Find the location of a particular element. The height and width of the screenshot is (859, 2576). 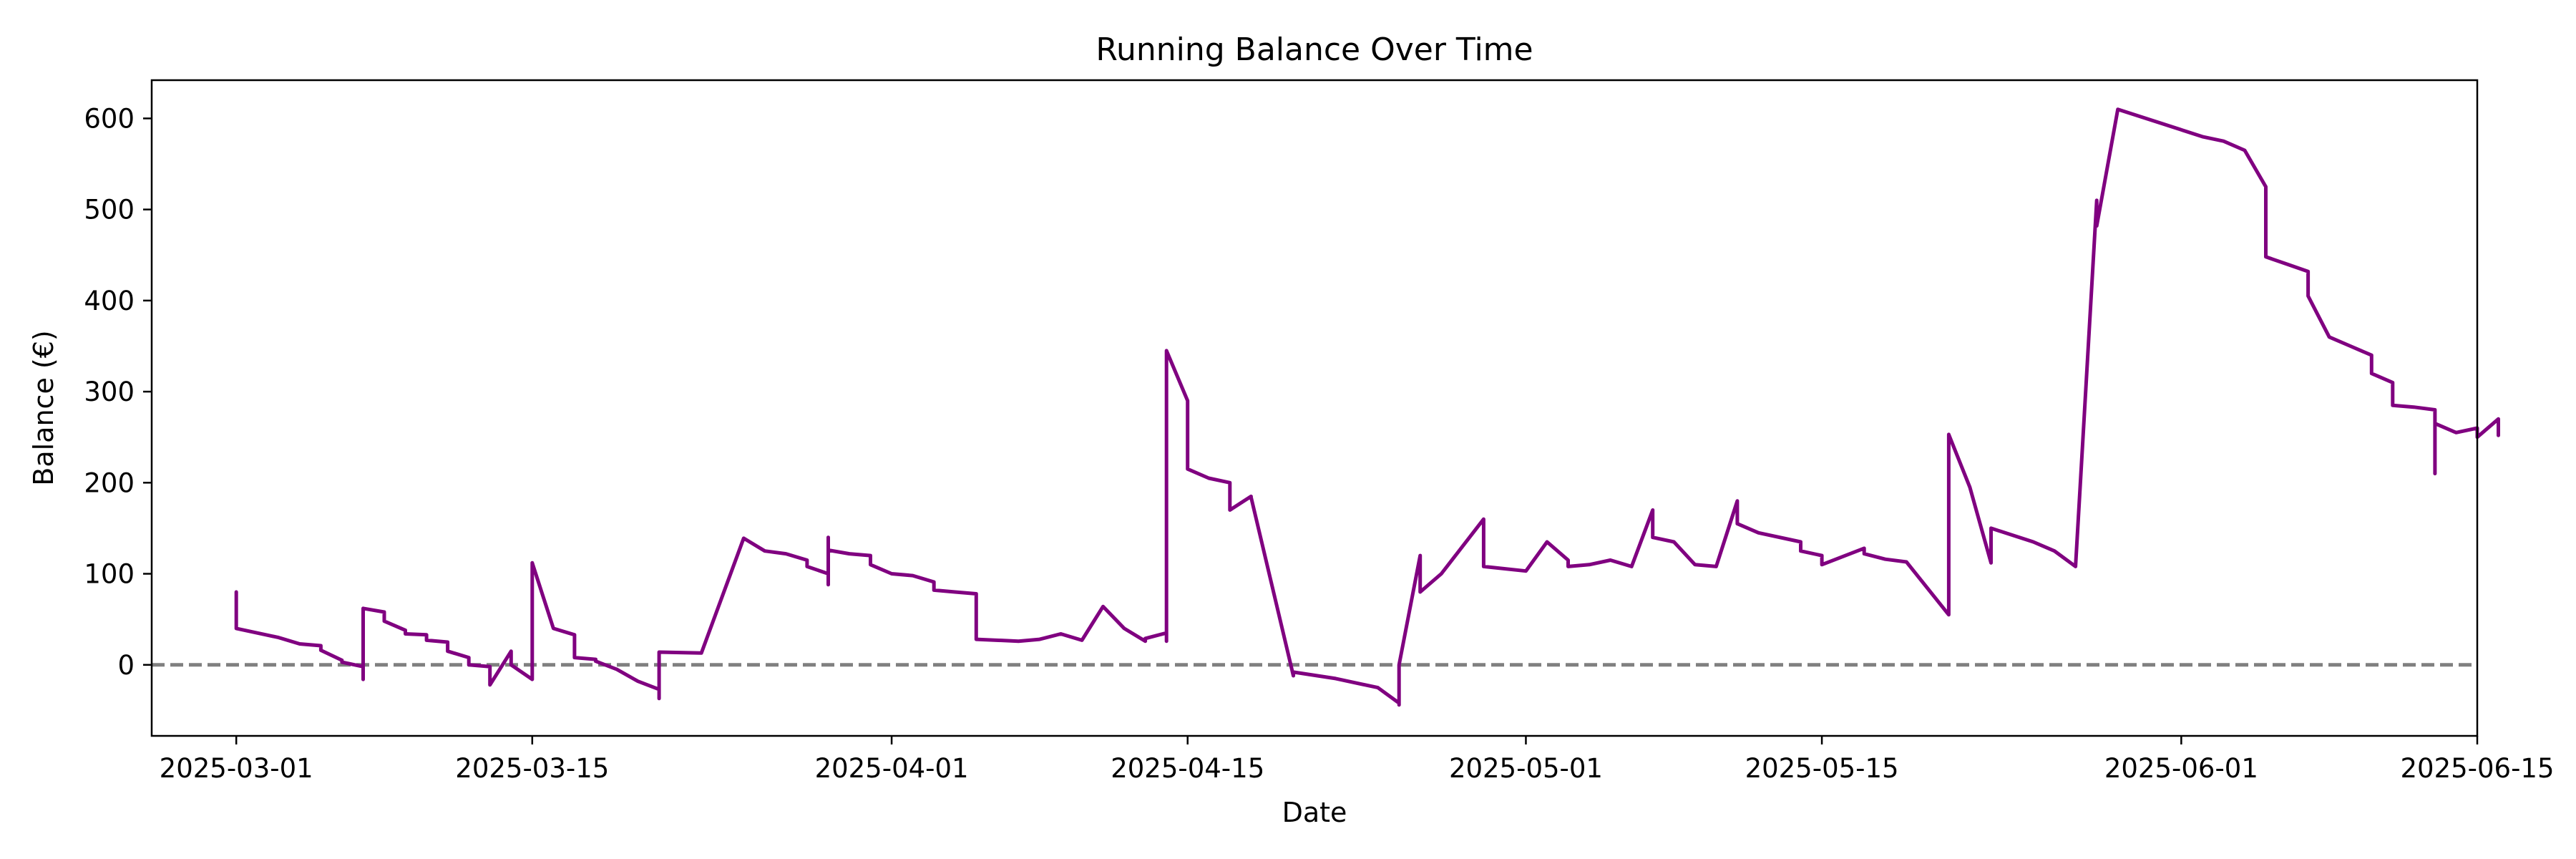

y-tick-label: 200 is located at coordinates (109, 482).